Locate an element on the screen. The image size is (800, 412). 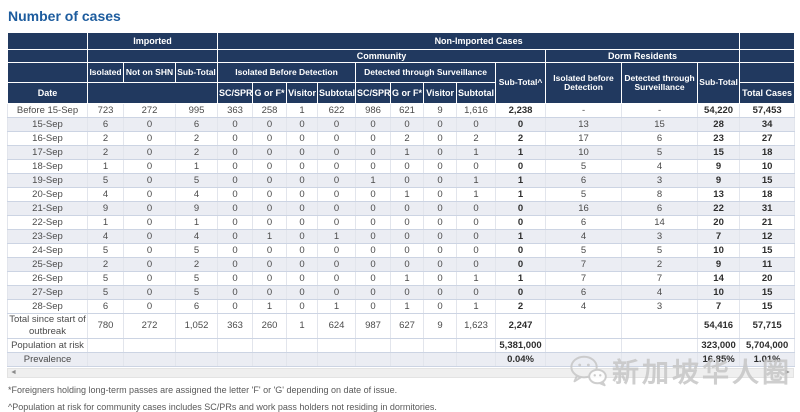
scroll-right-icon: ► is located at coordinates (787, 372).